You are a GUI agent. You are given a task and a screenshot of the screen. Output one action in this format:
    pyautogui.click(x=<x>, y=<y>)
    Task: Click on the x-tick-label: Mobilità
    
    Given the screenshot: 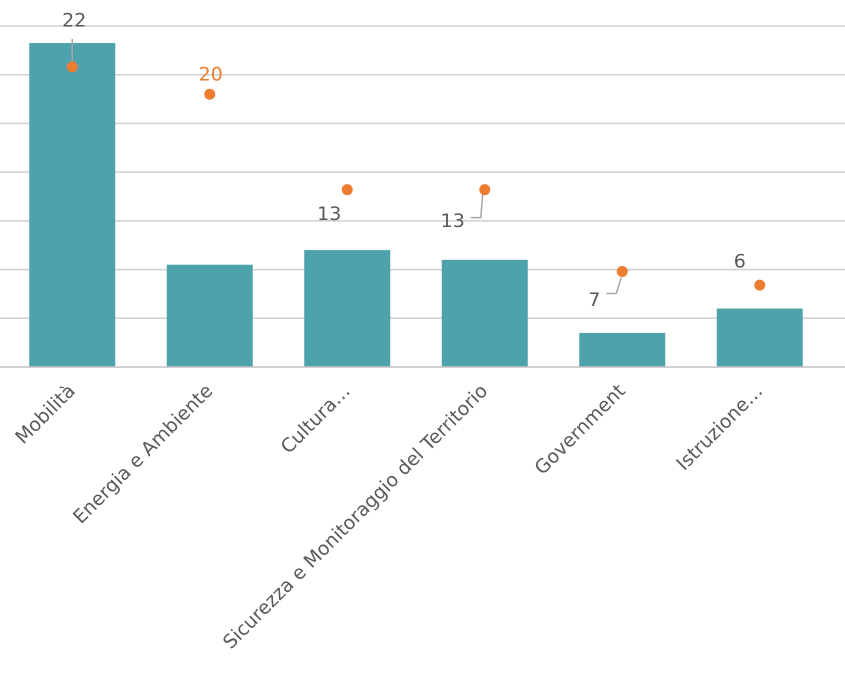 What is the action you would take?
    pyautogui.click(x=45, y=414)
    